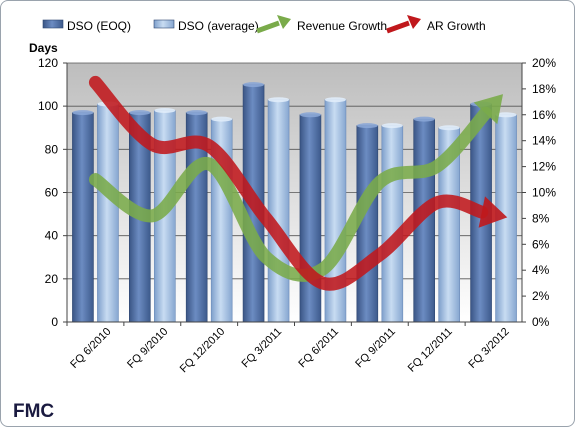 The width and height of the screenshot is (575, 427). I want to click on x-tick-label: FQ 3/2011, so click(262, 348).